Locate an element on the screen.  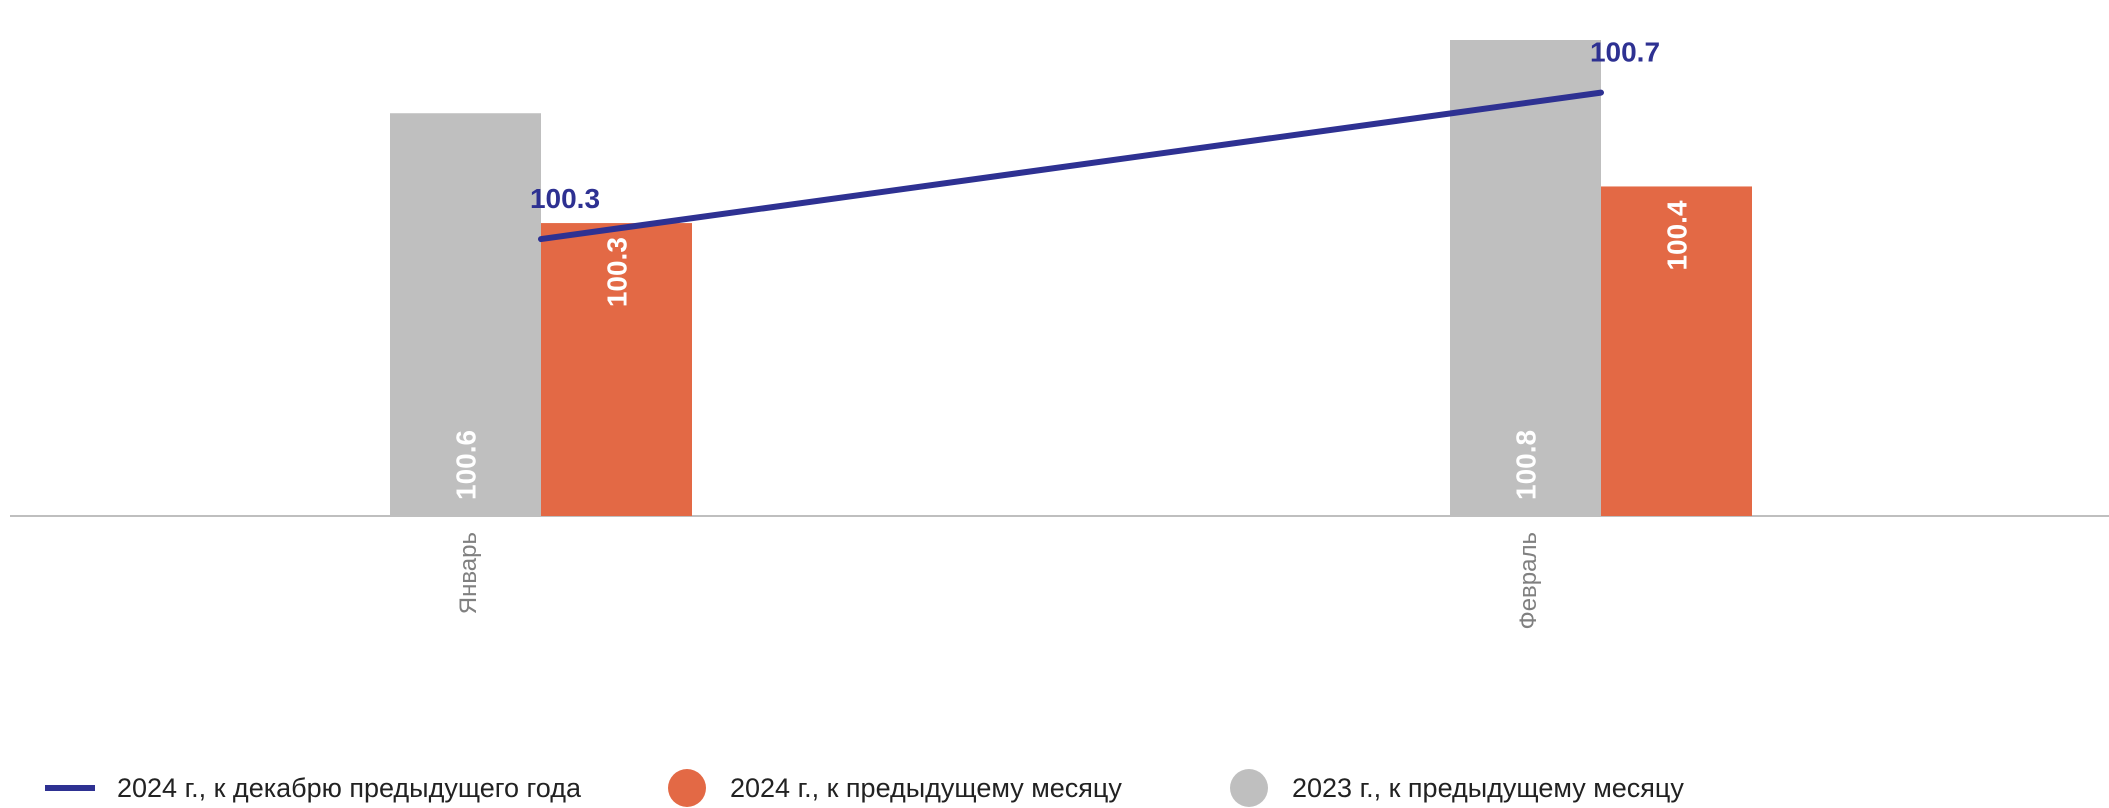
bar-value-label: 100.4 is located at coordinates (1677, 235).